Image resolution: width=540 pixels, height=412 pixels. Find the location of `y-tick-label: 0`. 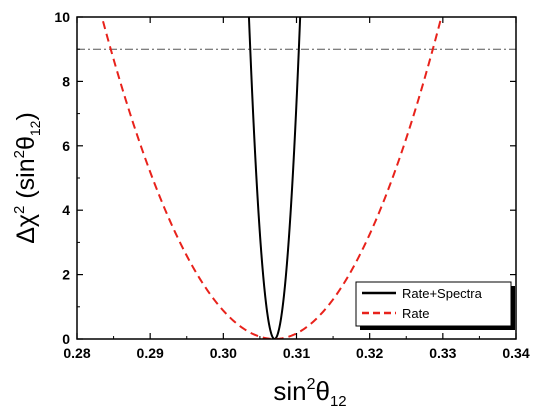

y-tick-label: 0 is located at coordinates (66, 339).